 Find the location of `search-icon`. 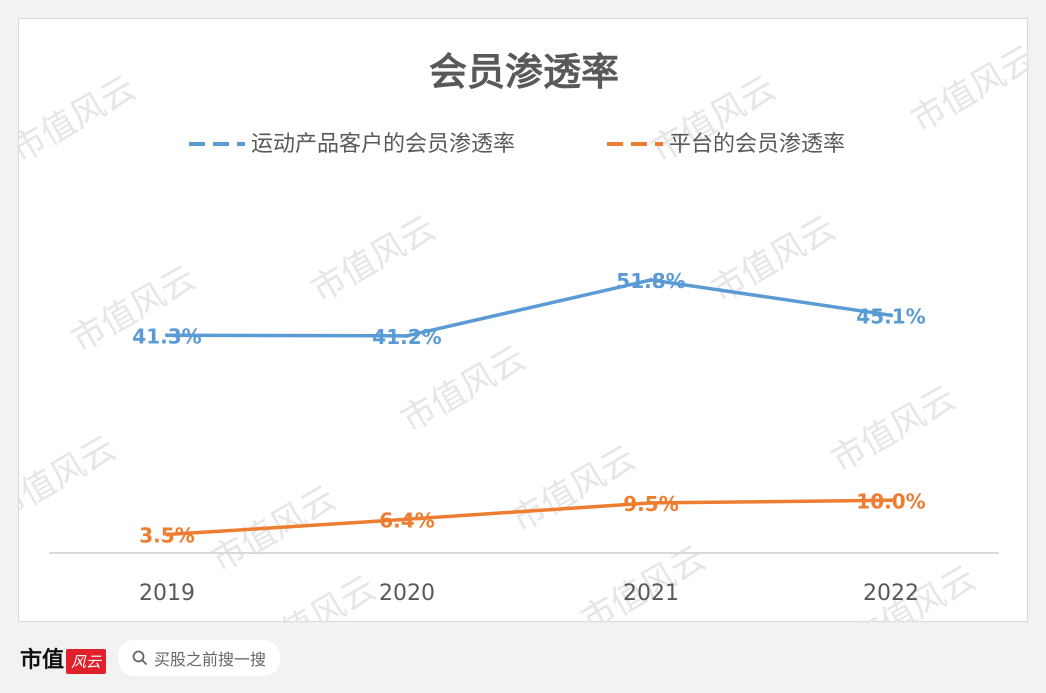

search-icon is located at coordinates (140, 658).